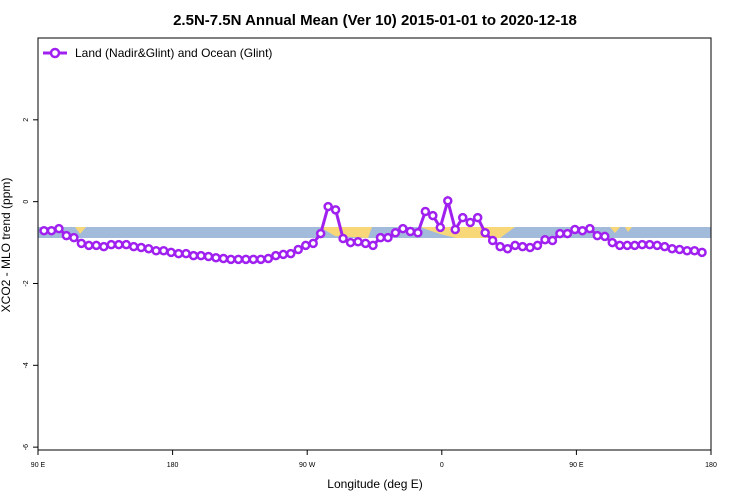 Image resolution: width=750 pixels, height=500 pixels. I want to click on x-axis-label: Longitude (deg E), so click(374, 484).